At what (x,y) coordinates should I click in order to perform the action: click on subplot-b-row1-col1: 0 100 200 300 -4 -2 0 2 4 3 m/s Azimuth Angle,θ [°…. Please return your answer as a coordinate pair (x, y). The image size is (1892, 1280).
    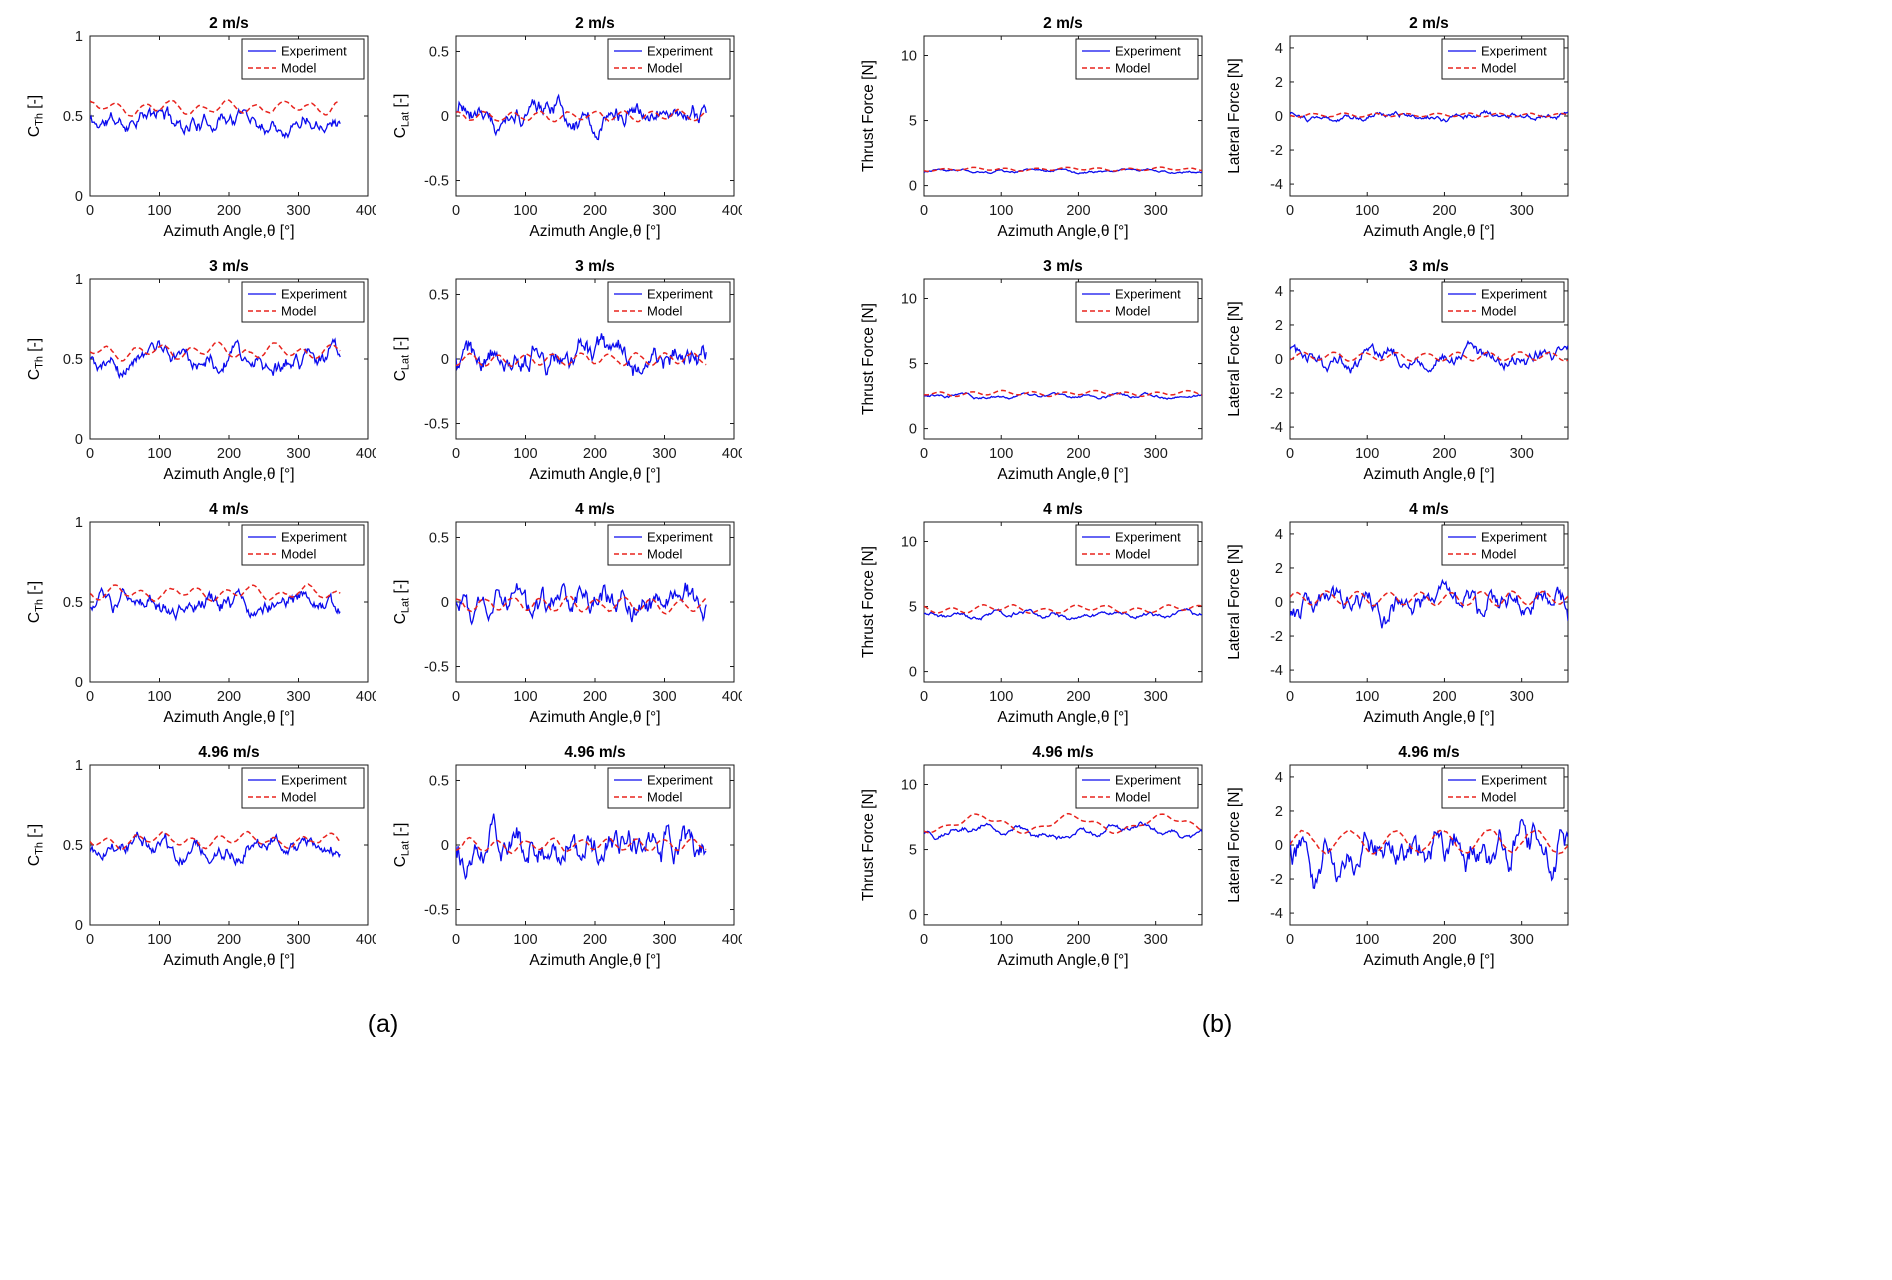
    Looking at the image, I should click on (1397, 370).